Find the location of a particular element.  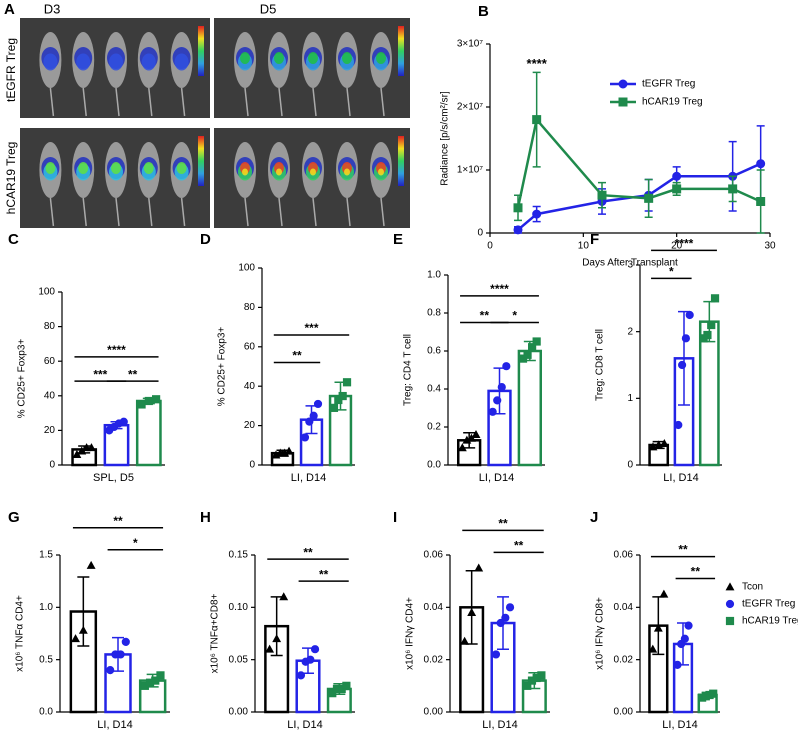

y-tick-label: 2×10⁷ is located at coordinates (470, 107).